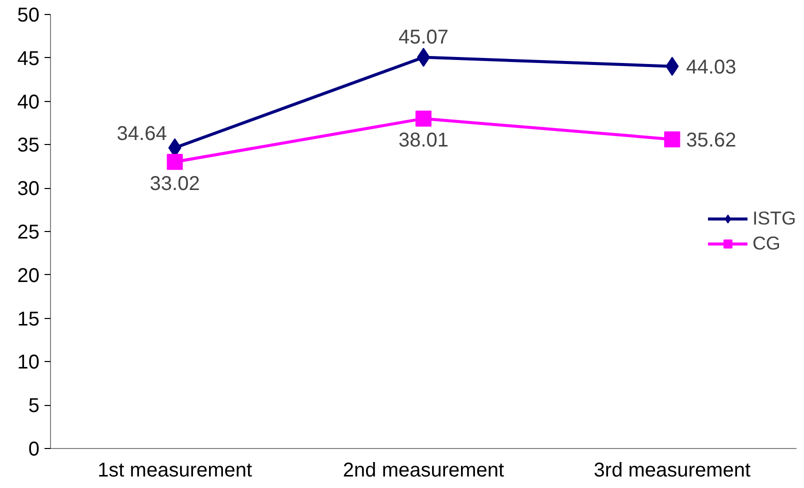 Image resolution: width=804 pixels, height=488 pixels. Describe the element at coordinates (28, 275) in the screenshot. I see `y-tick-label: 20` at that location.